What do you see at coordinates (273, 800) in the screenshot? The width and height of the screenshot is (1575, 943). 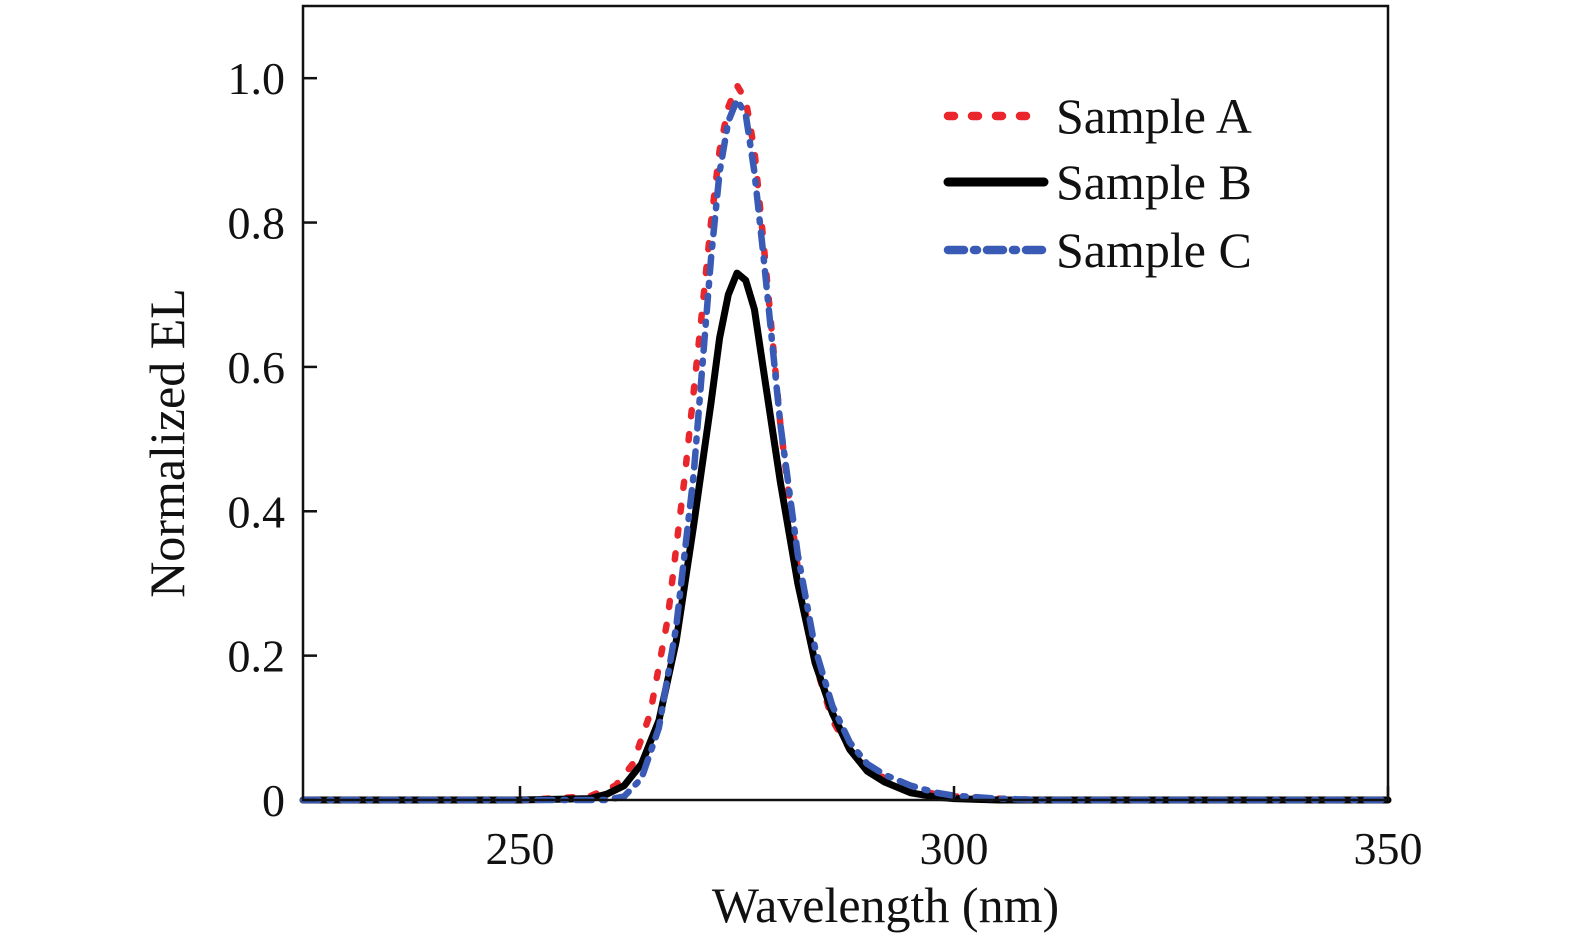 I see `y-tick-label-0: 0` at bounding box center [273, 800].